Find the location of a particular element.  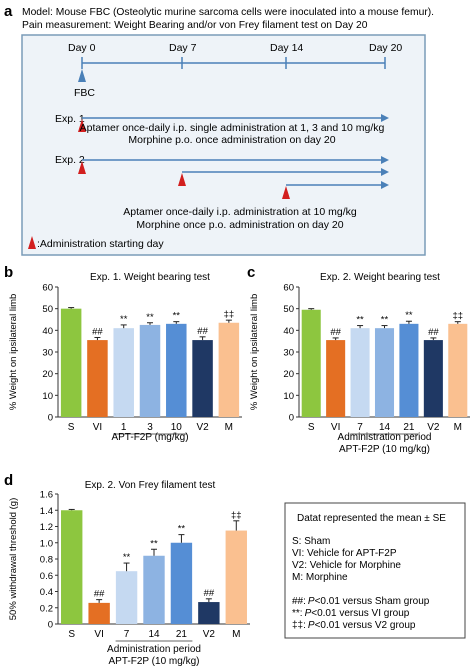

x-tick-label: 14 is located at coordinates (385, 427).